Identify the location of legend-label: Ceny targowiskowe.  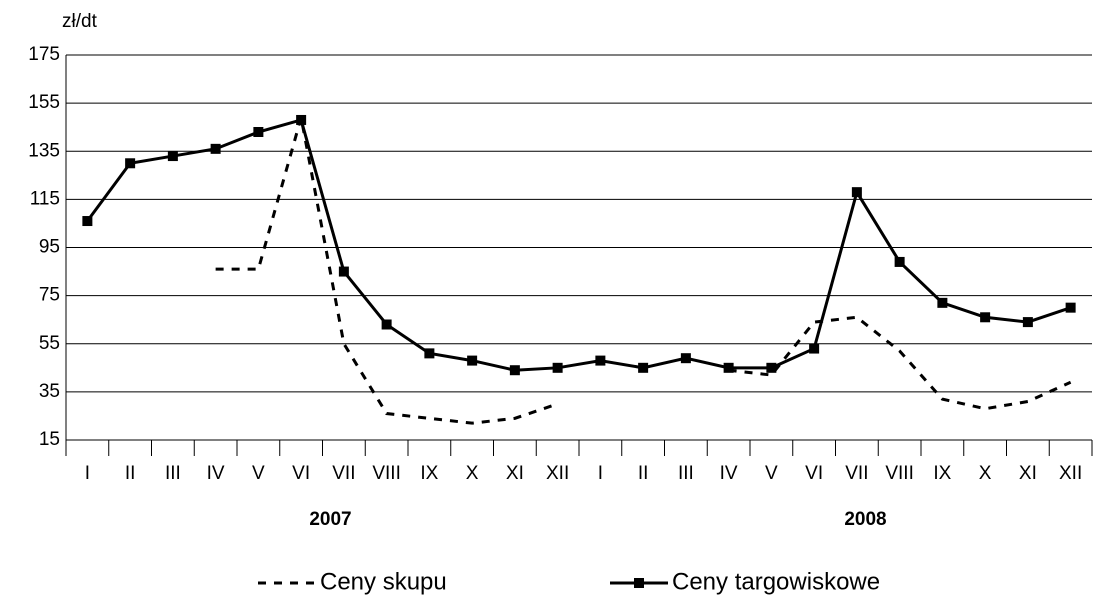
(776, 581).